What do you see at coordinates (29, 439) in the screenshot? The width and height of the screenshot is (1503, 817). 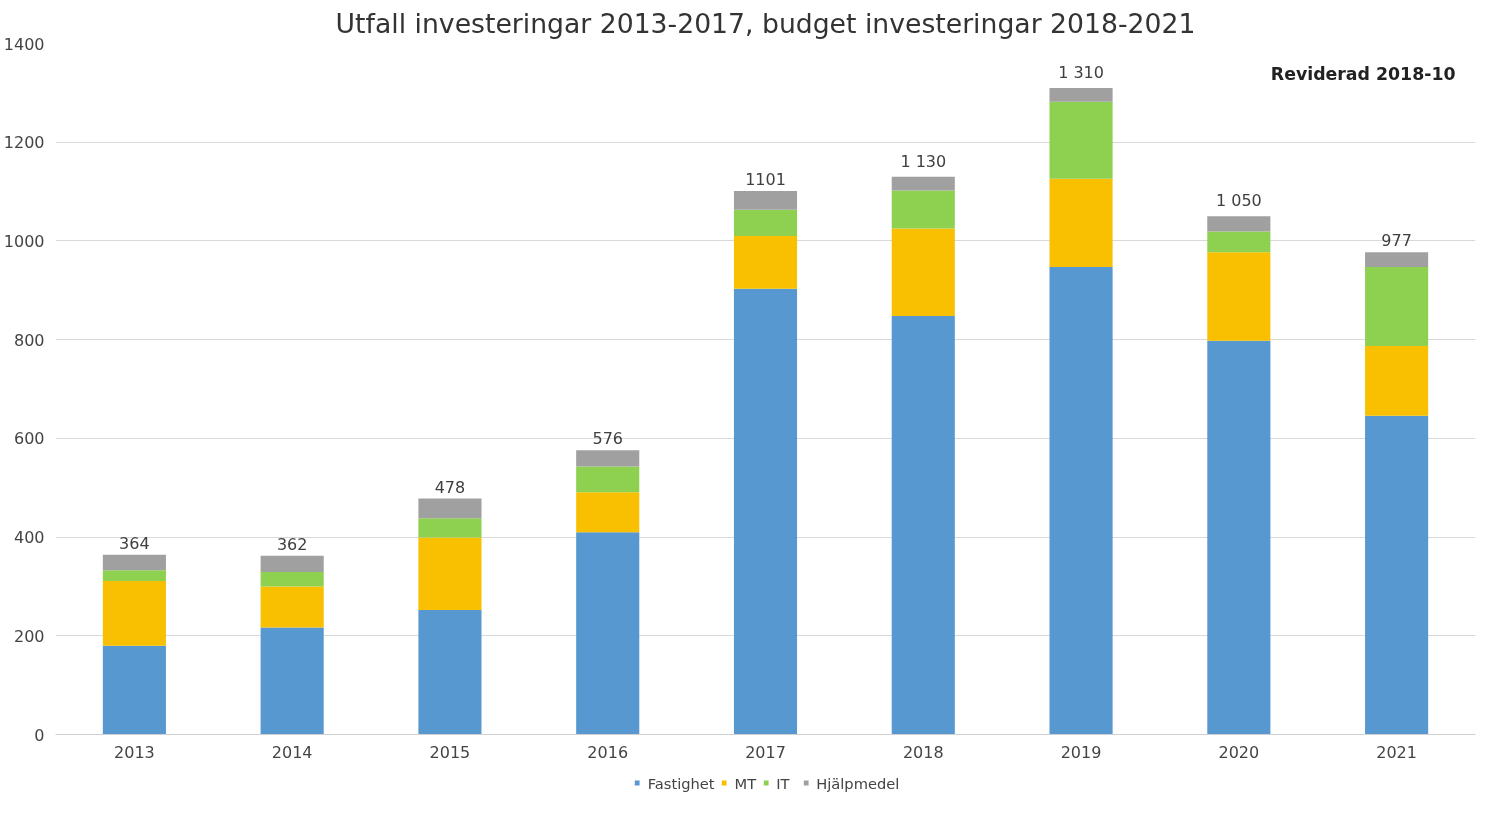 I see `y-tick-label: 600` at bounding box center [29, 439].